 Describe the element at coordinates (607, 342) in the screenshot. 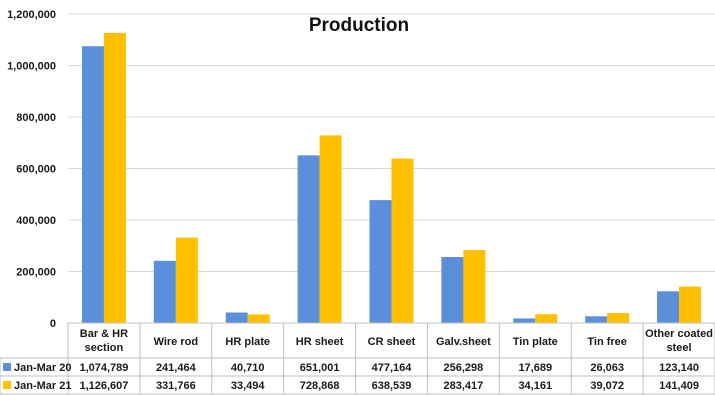

I see `category-label: Tin free` at that location.